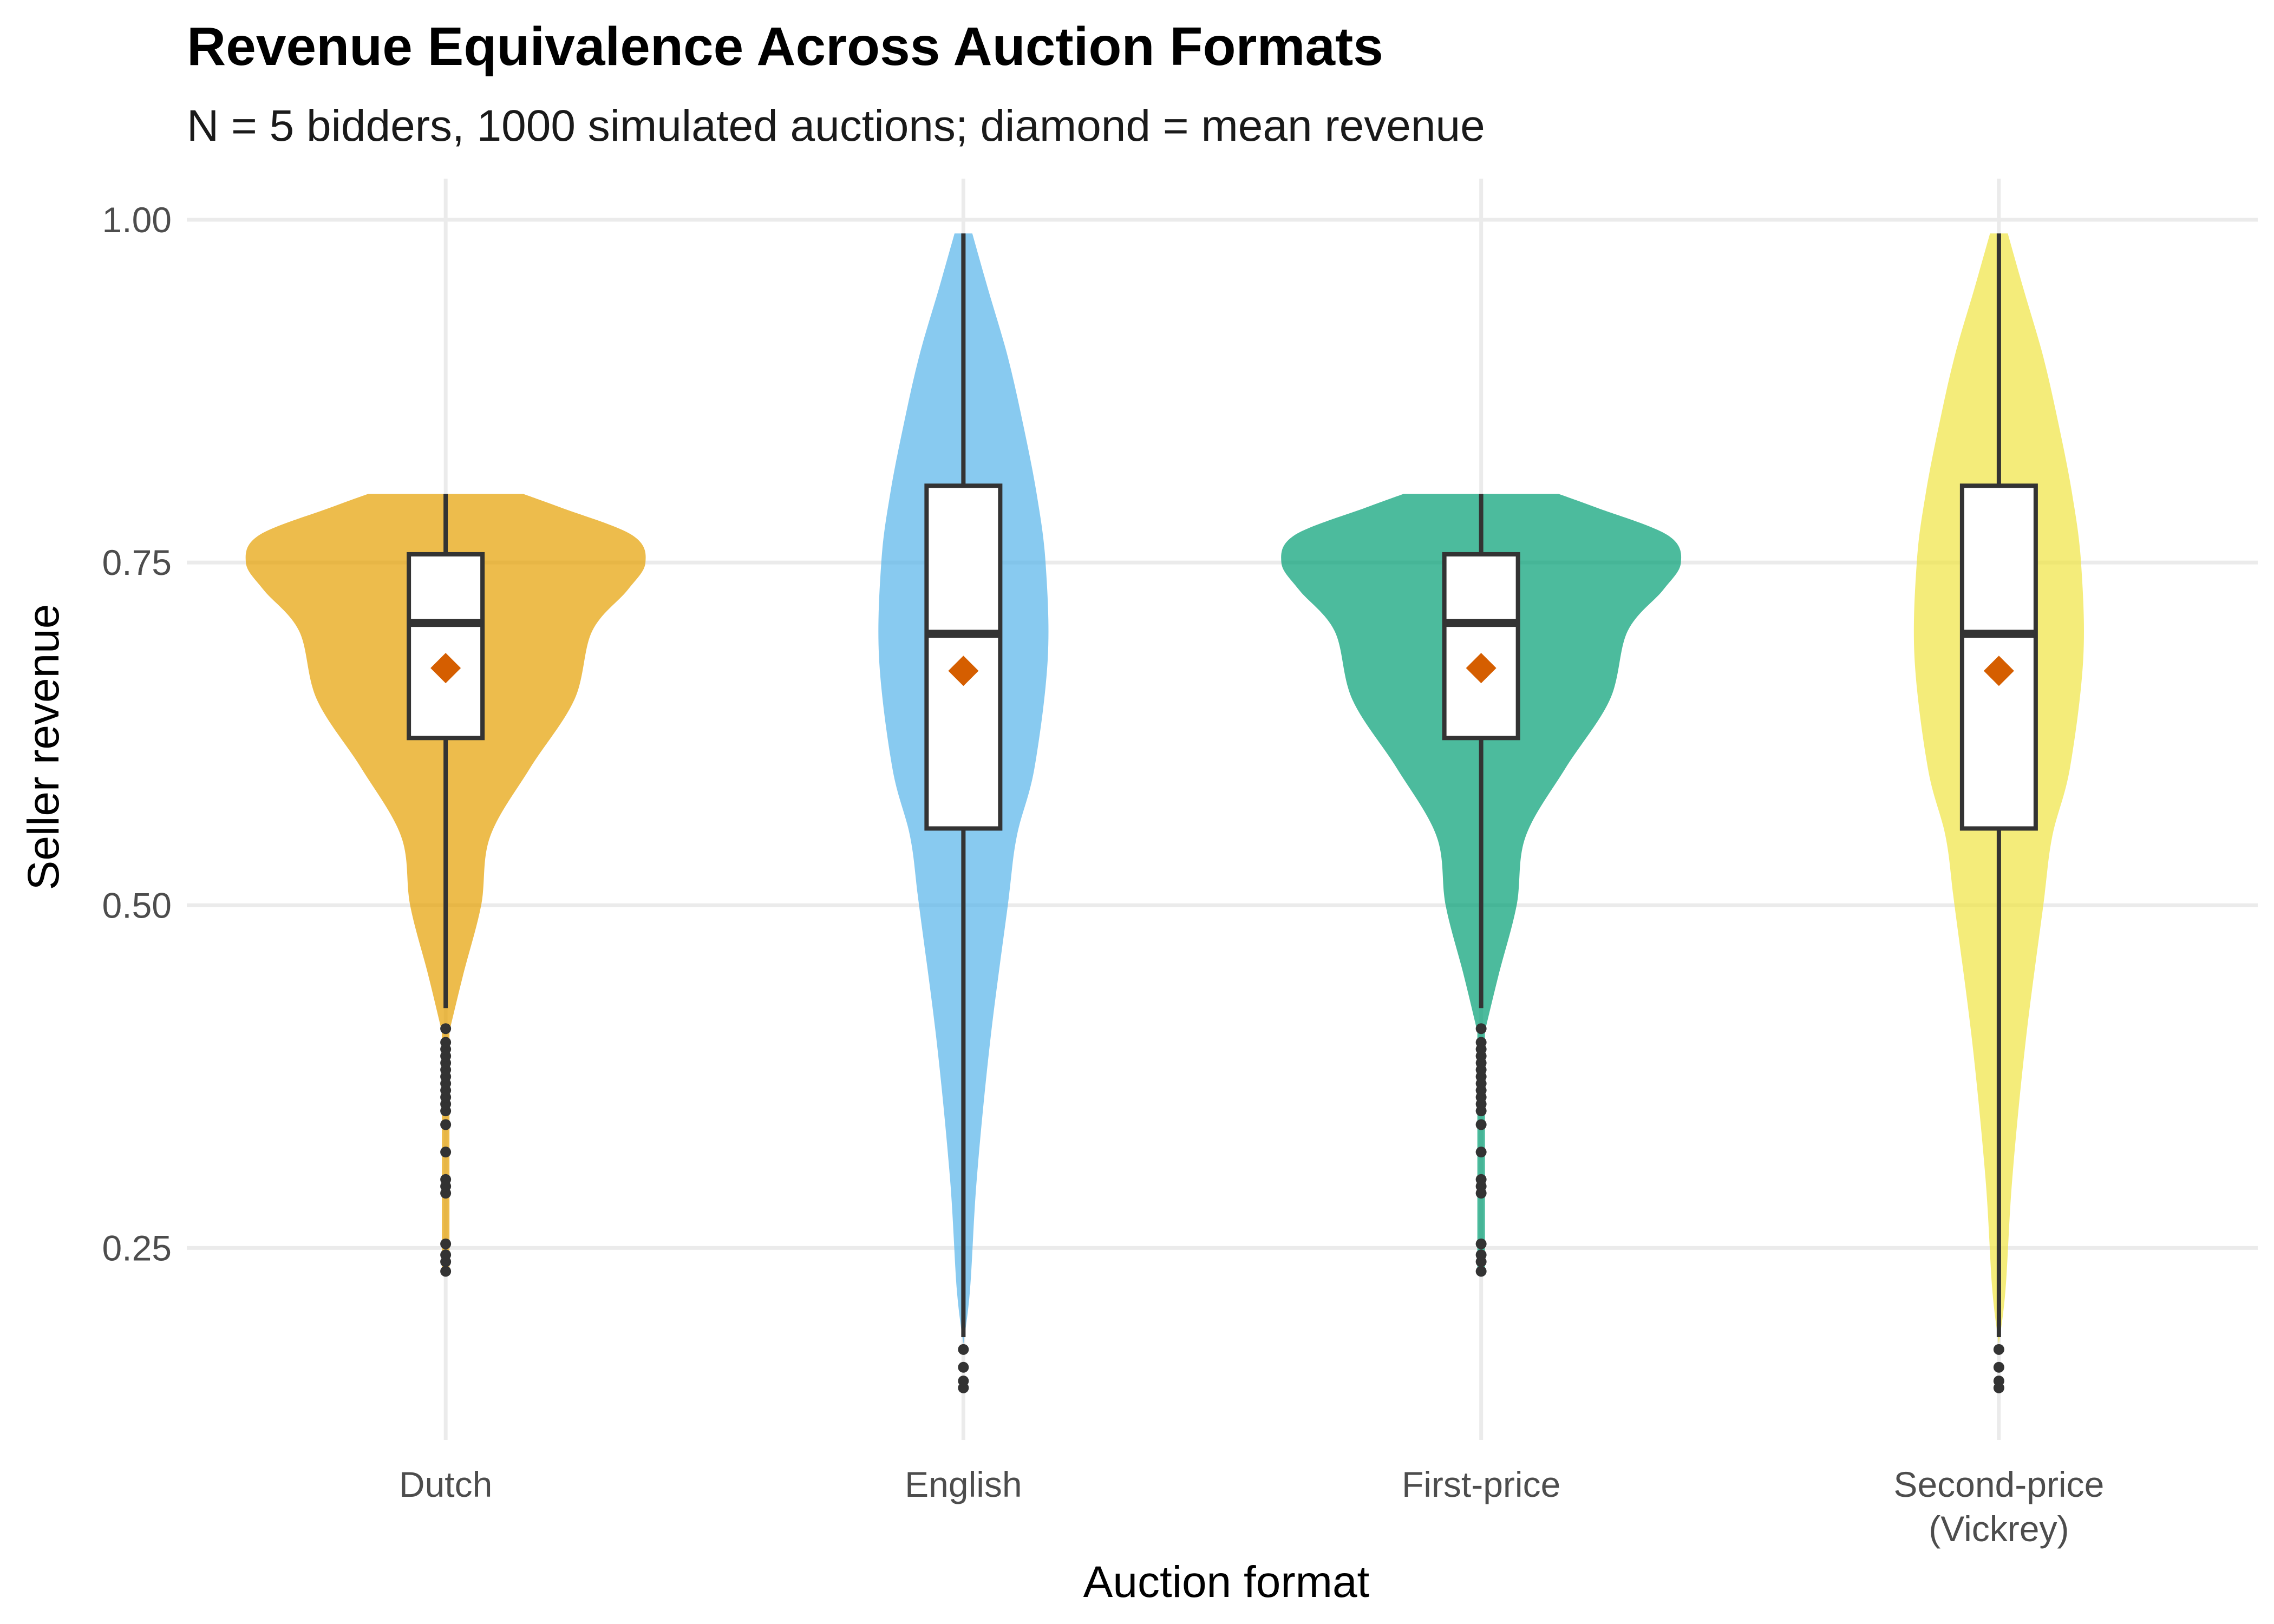 This screenshot has height=1624, width=2274. What do you see at coordinates (137, 562) in the screenshot?
I see `y-tick-label: 0.75` at bounding box center [137, 562].